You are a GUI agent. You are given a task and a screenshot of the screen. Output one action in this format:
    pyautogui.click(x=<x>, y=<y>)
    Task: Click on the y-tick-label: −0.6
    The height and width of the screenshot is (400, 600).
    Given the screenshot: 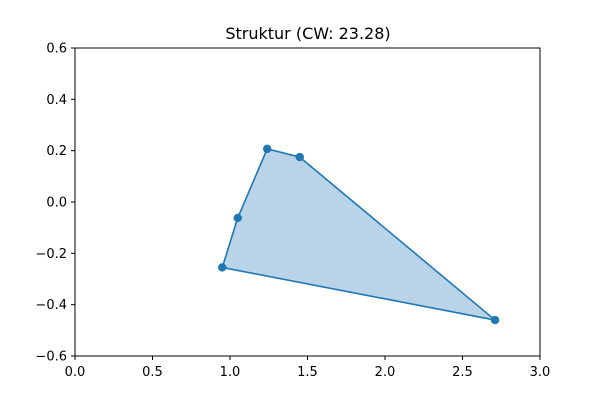 What is the action you would take?
    pyautogui.click(x=51, y=357)
    